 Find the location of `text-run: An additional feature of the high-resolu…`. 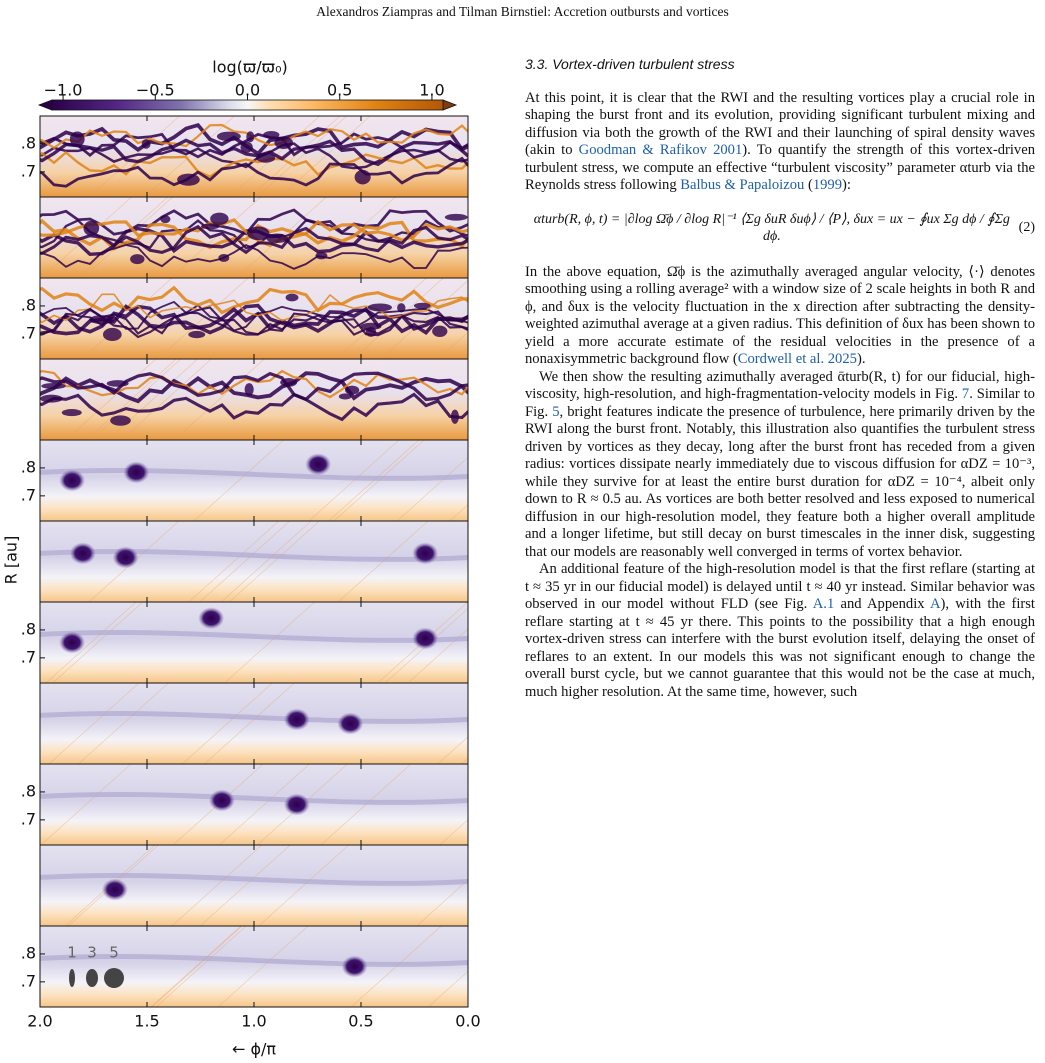

text-run: An additional feature of the high-resolu… is located at coordinates (780, 586).